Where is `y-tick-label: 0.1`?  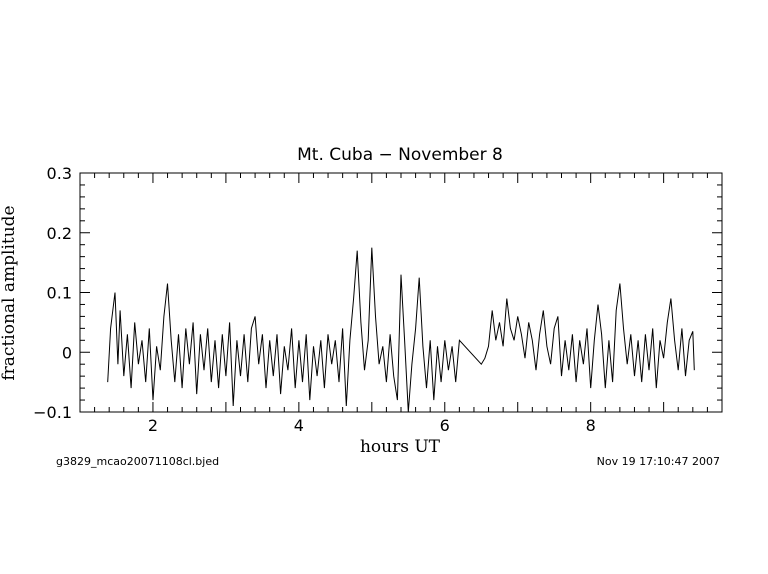 y-tick-label: 0.1 is located at coordinates (59, 293).